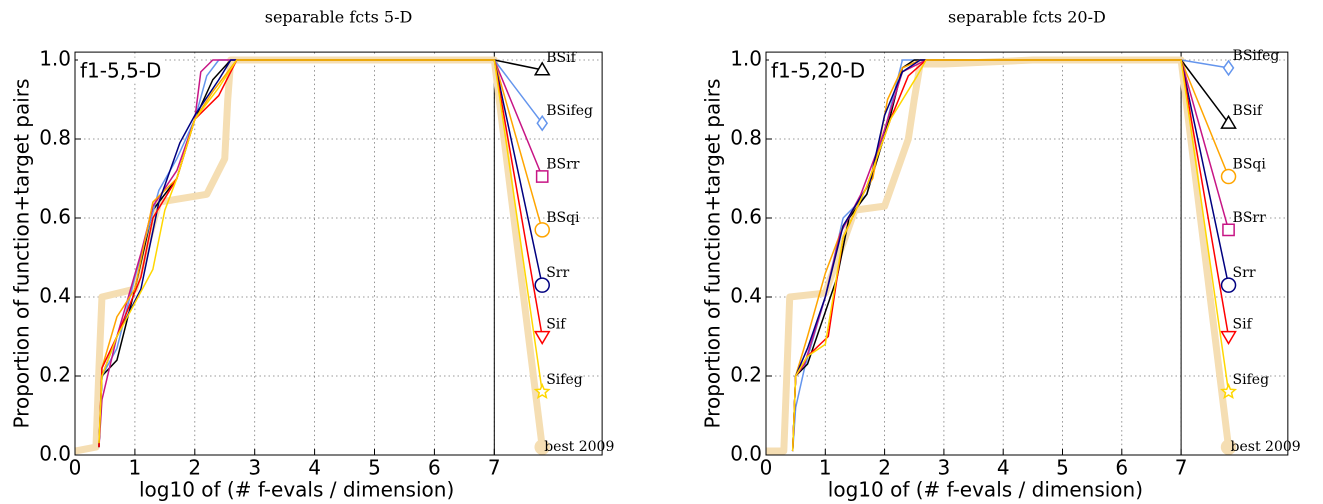 The image size is (1323, 504). I want to click on chart-title: separable fcts 20-D, so click(1027, 17).